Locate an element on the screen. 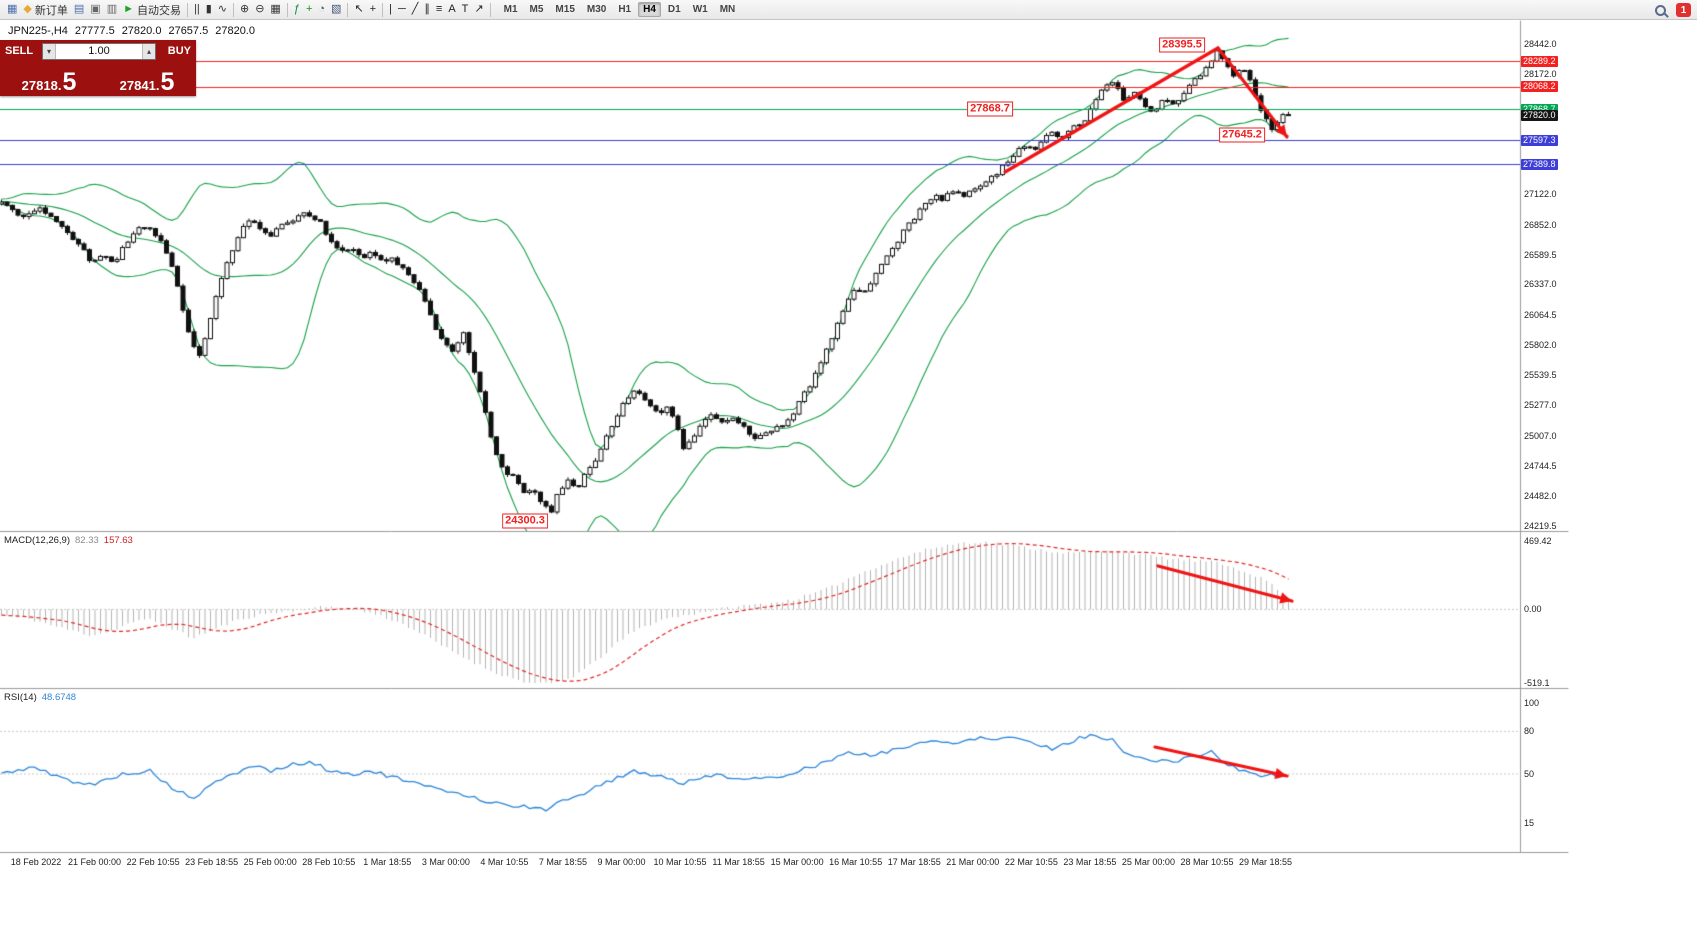 The image size is (1697, 946). zoom-in-icon-glyph: ⊕ is located at coordinates (244, 9).